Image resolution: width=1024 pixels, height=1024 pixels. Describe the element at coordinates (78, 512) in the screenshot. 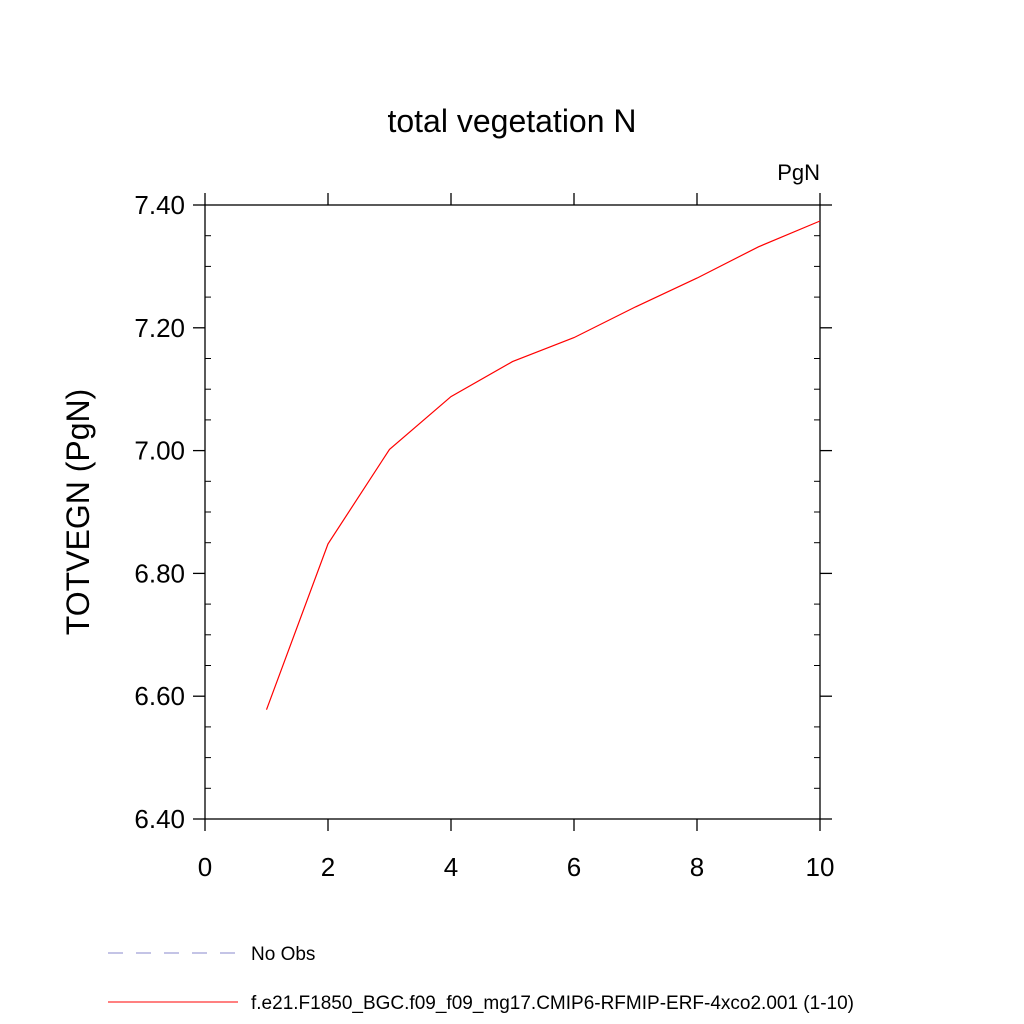

I see `y-axis-label: TOTVEGN (PgN)` at that location.